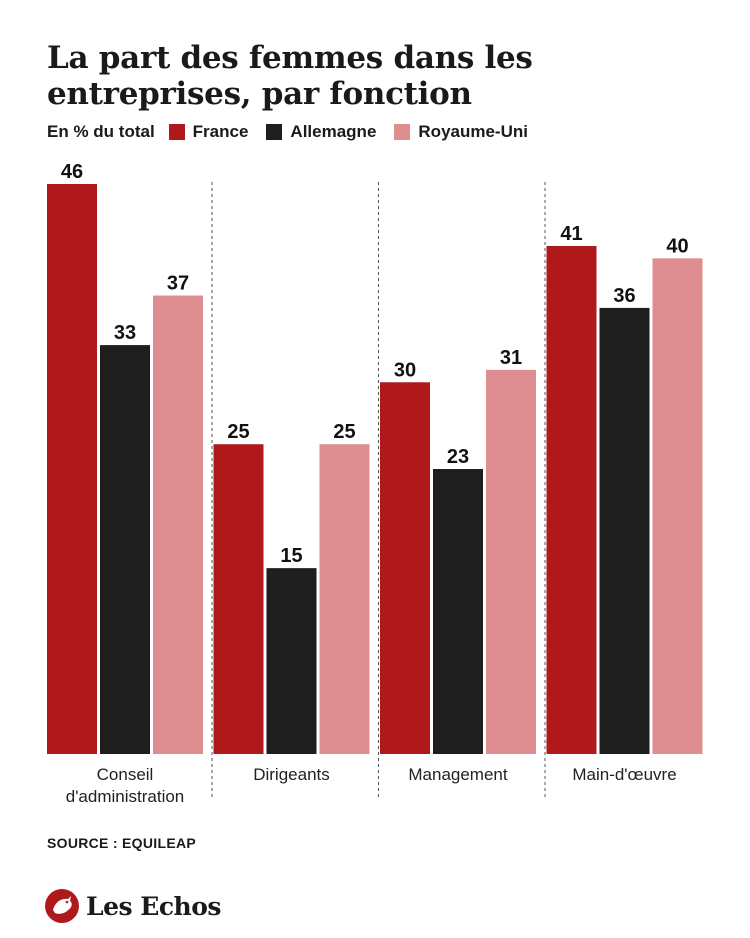 The width and height of the screenshot is (750, 938). I want to click on publisher-logo: Les Echos, so click(132, 906).